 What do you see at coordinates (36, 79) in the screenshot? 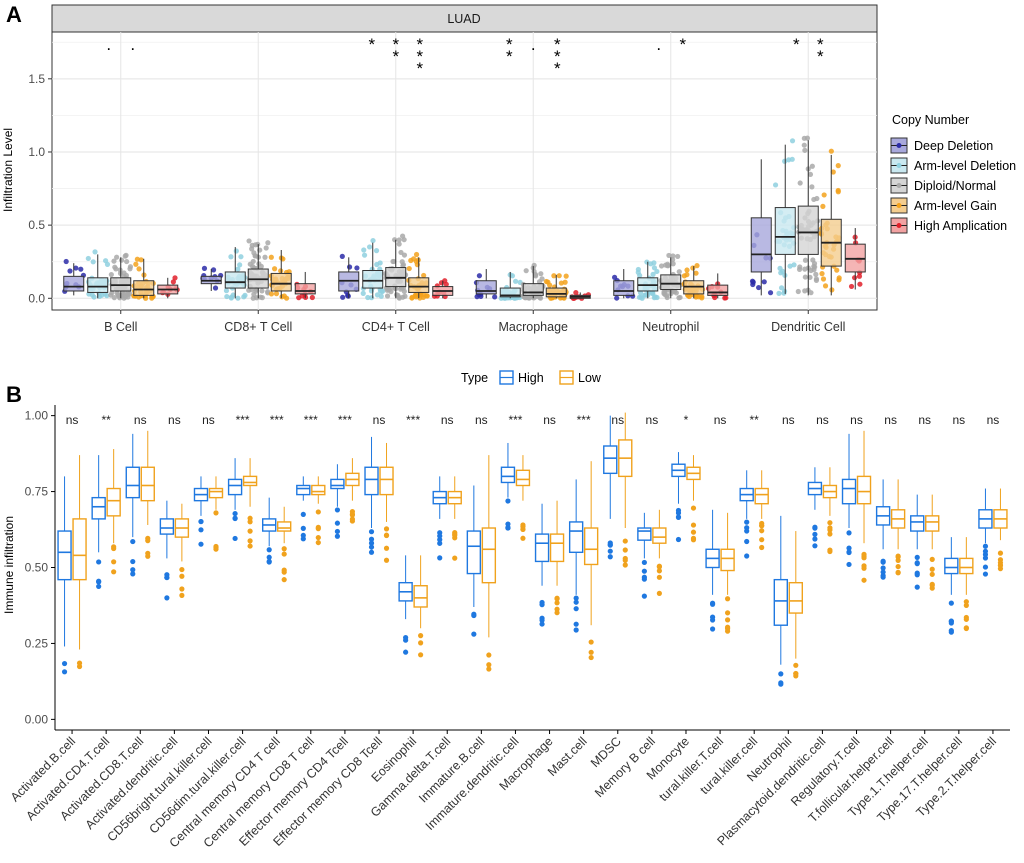
I see `y-tick-label: 1.5` at bounding box center [36, 79].